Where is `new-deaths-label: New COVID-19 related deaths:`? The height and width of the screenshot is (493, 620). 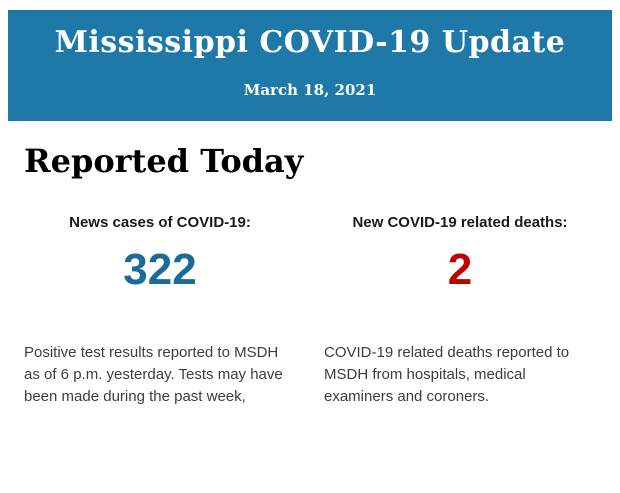
new-deaths-label: New COVID-19 related deaths: is located at coordinates (460, 222).